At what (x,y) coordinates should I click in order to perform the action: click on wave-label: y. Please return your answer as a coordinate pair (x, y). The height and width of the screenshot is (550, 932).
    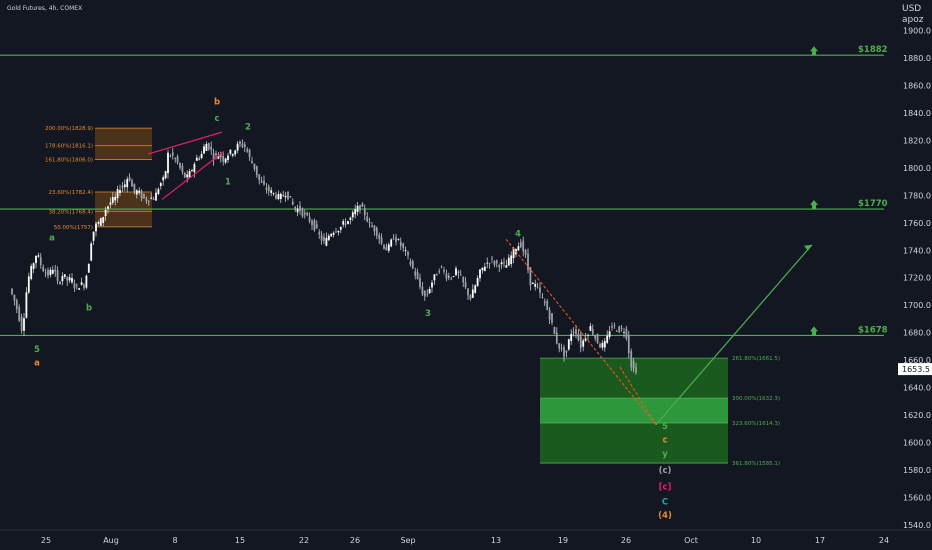
    Looking at the image, I should click on (665, 454).